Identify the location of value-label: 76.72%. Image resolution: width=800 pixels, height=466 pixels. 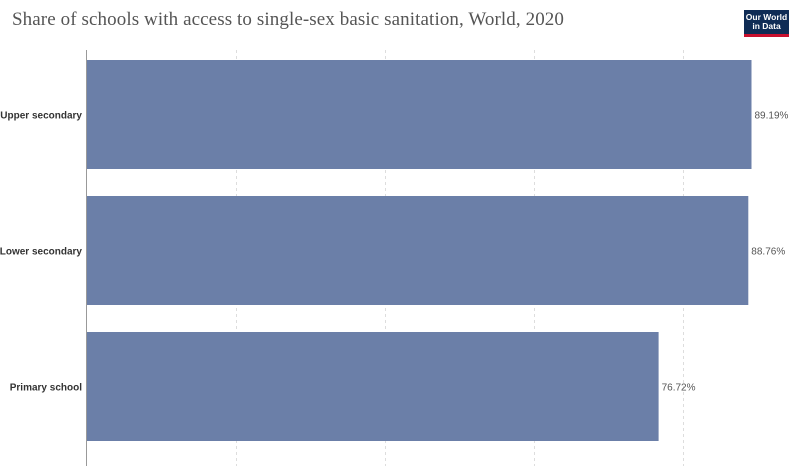
(679, 388).